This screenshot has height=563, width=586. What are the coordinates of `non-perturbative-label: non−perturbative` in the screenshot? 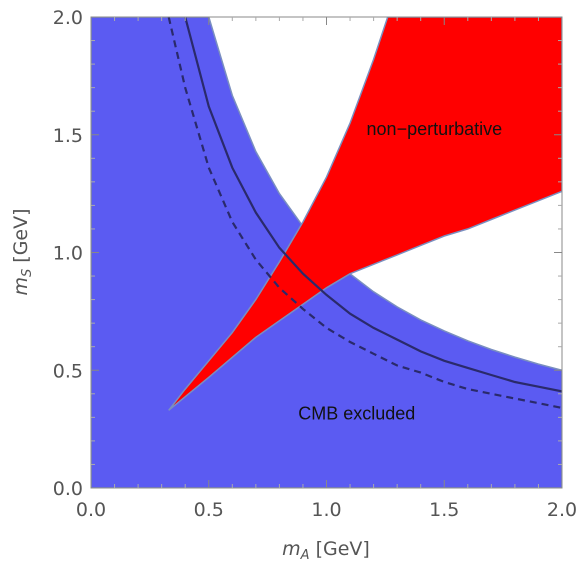 It's located at (435, 129).